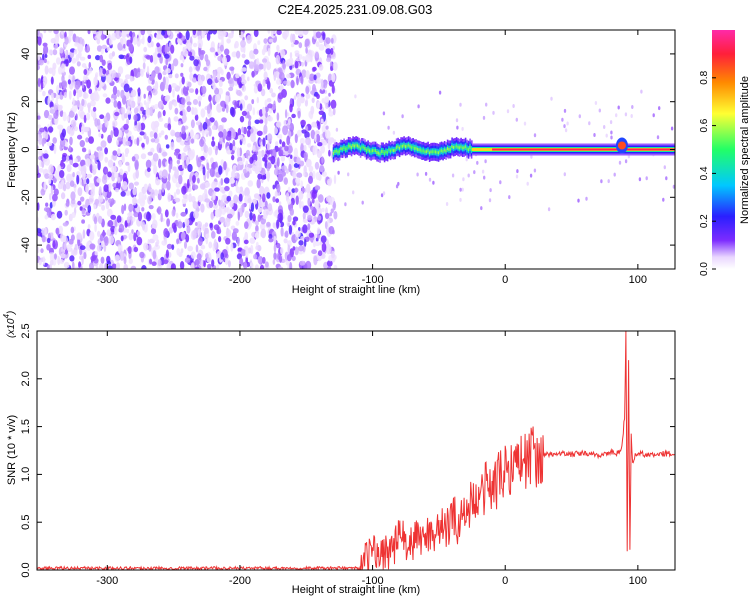  Describe the element at coordinates (355, 9) in the screenshot. I see `page-title: C2E4.2025.231.09.08.G03` at that location.